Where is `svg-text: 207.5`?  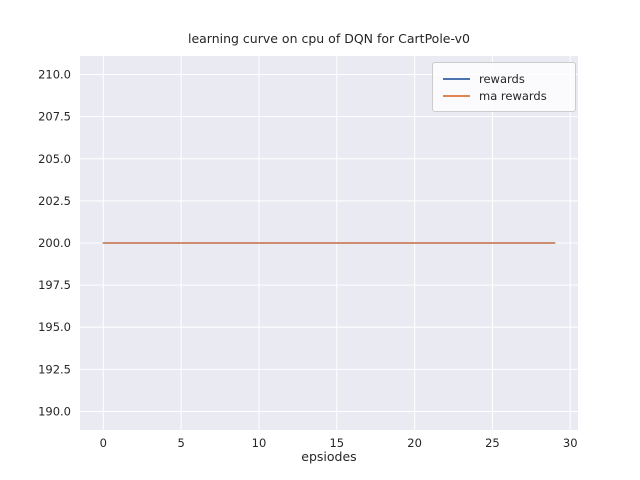
svg-text: 207.5 is located at coordinates (54, 117).